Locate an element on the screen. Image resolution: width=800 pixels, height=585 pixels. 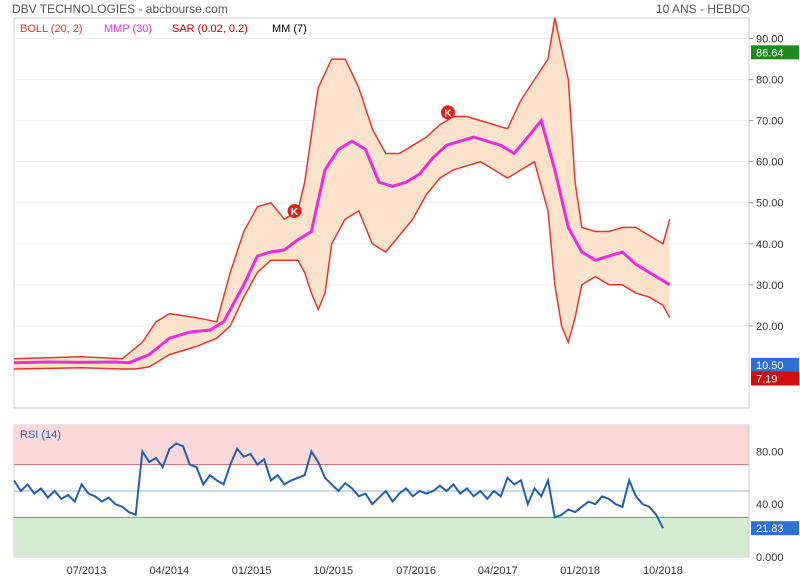
rsi-legend: RSI (14) is located at coordinates (40, 435).